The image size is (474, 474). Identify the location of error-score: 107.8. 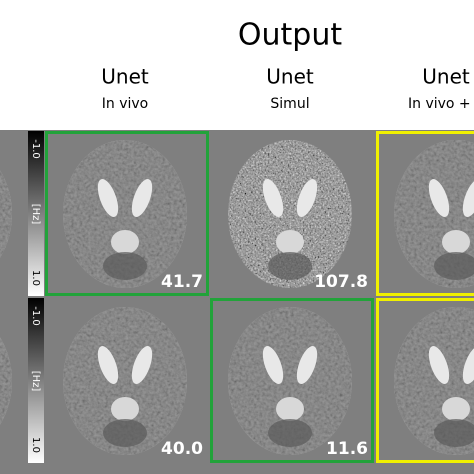
(341, 282).